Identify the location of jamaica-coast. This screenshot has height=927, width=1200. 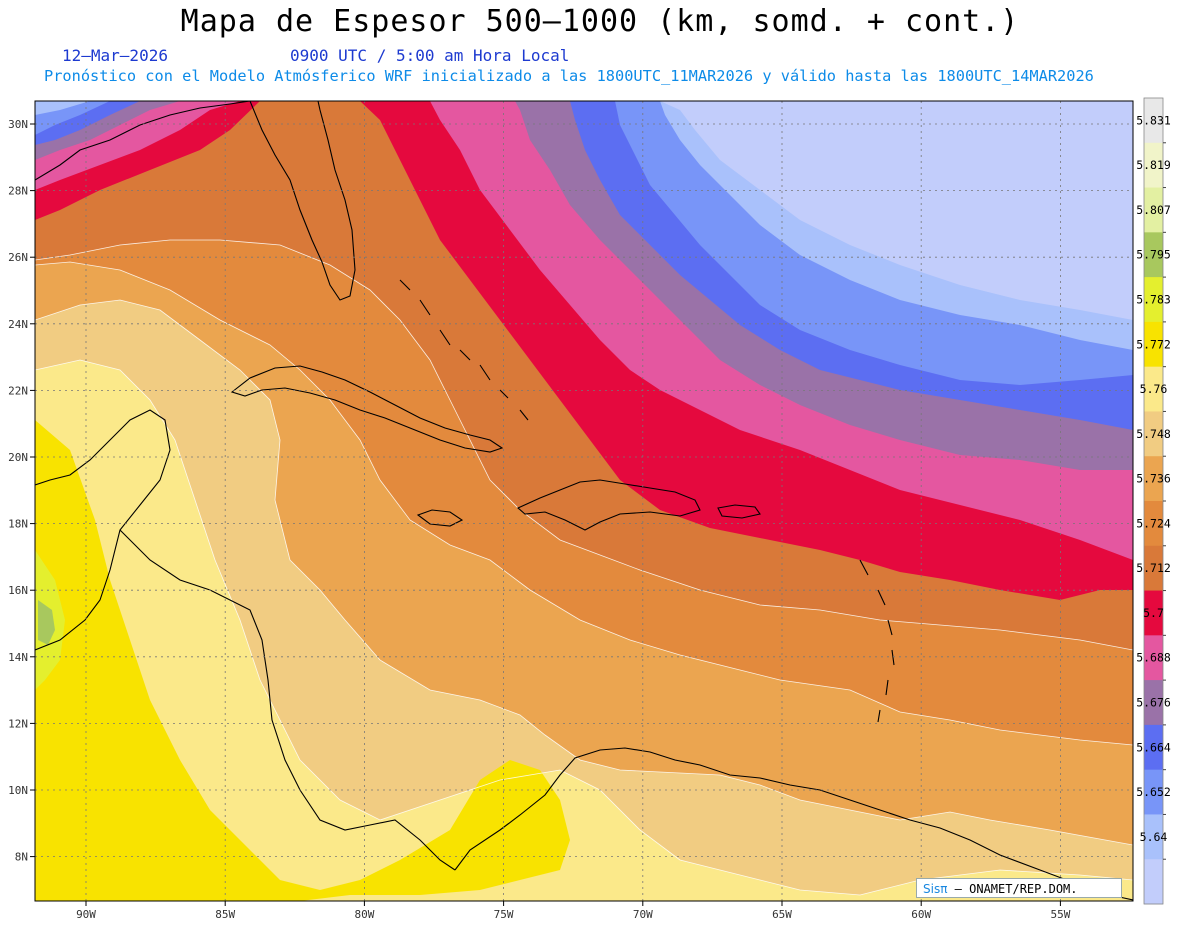
(440, 518).